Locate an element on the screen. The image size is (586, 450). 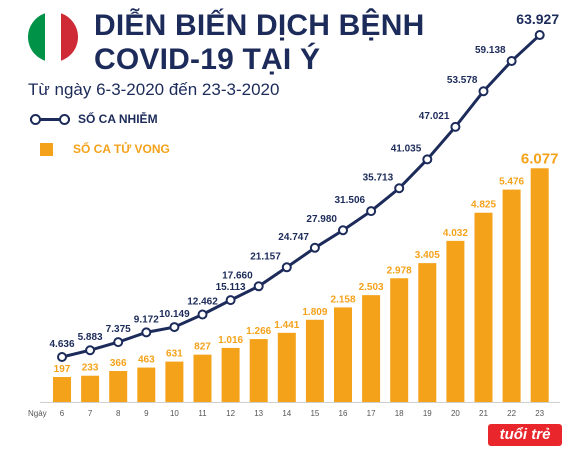
title-line-2: COVID-19 TẠI Ý is located at coordinates (207, 59).